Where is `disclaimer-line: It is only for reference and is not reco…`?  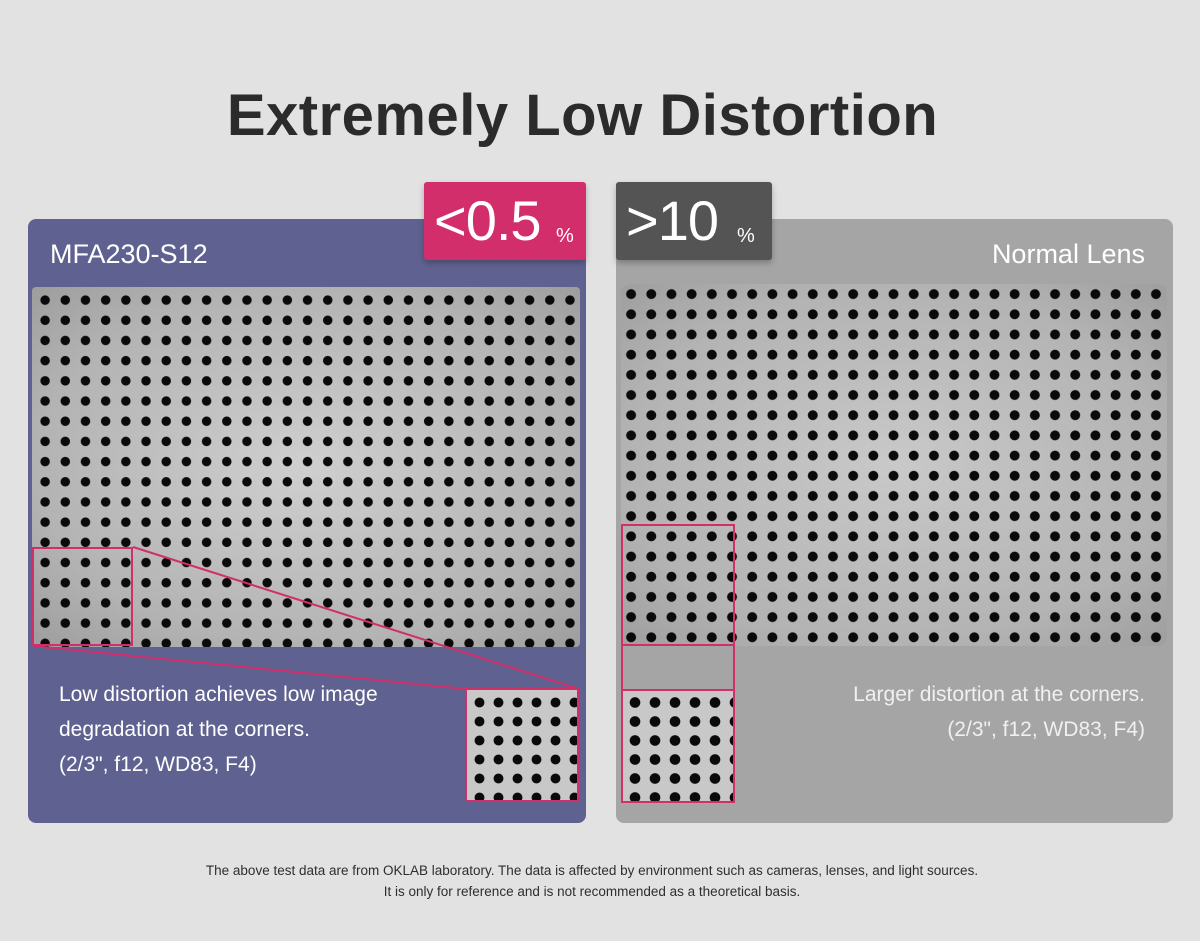 disclaimer-line: It is only for reference and is not reco… is located at coordinates (592, 891).